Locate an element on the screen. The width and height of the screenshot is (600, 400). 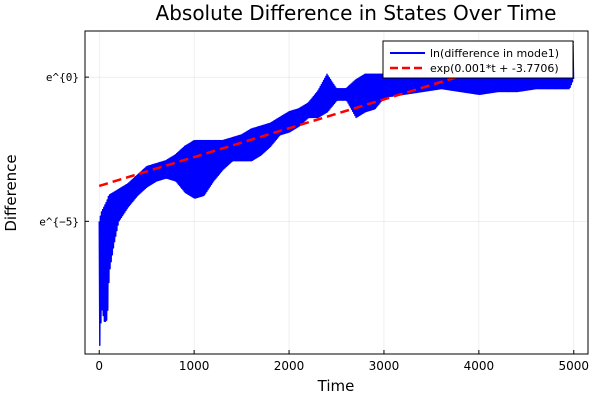
legend-box is located at coordinates (478, 59).